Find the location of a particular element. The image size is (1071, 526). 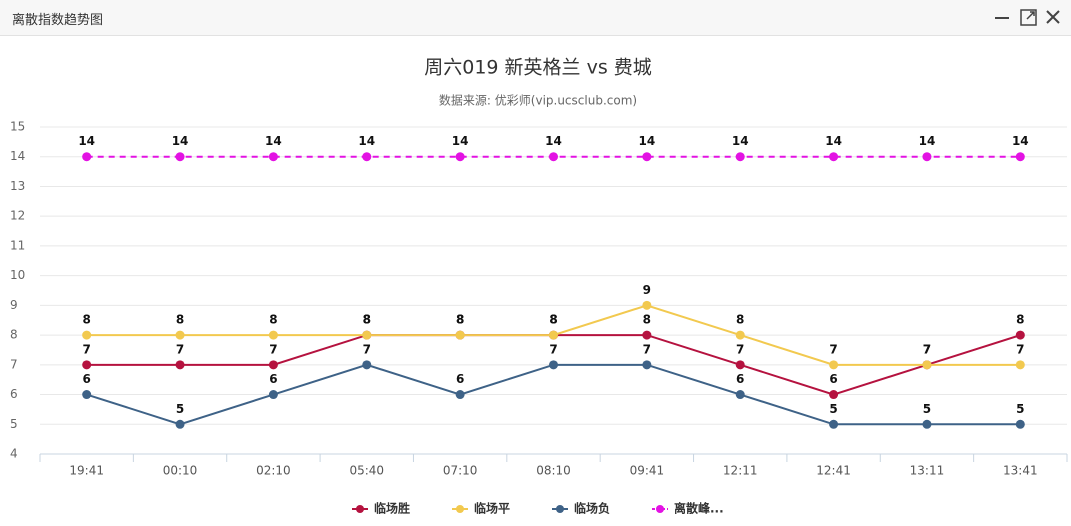

window-controls is located at coordinates (1027, 17).